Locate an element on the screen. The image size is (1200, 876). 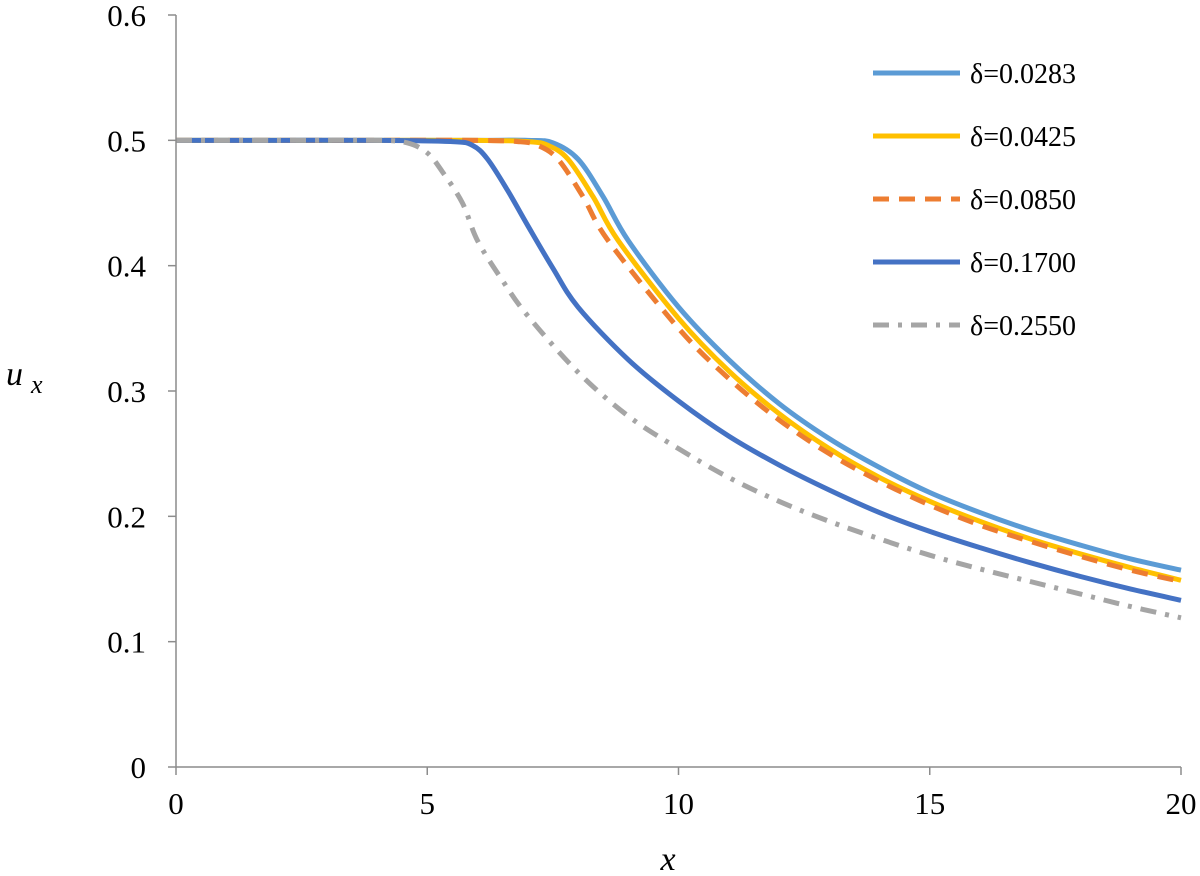
x-tick-label: 5 is located at coordinates (428, 803).